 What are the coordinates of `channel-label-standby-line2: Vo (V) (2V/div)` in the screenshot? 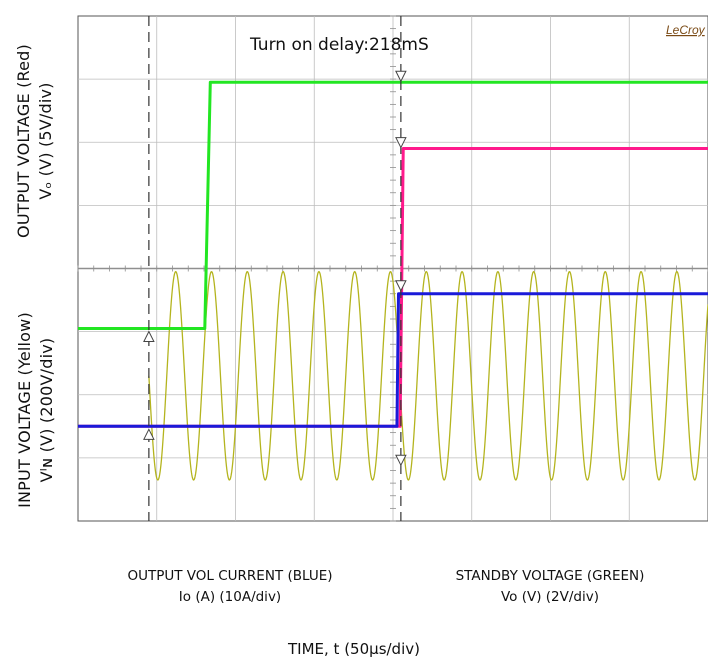 It's located at (549, 597).